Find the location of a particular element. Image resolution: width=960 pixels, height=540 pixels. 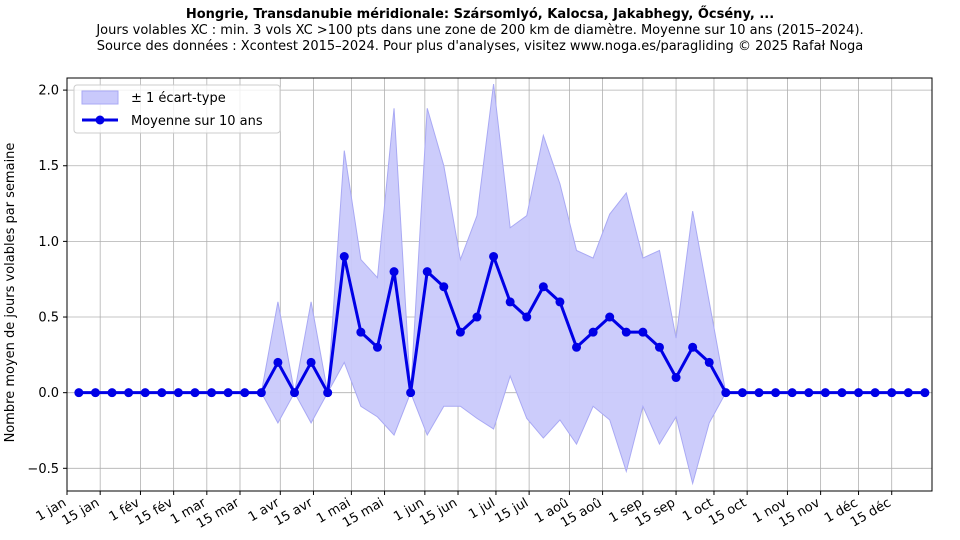

x-tick-label: 15 jul is located at coordinates (511, 510).